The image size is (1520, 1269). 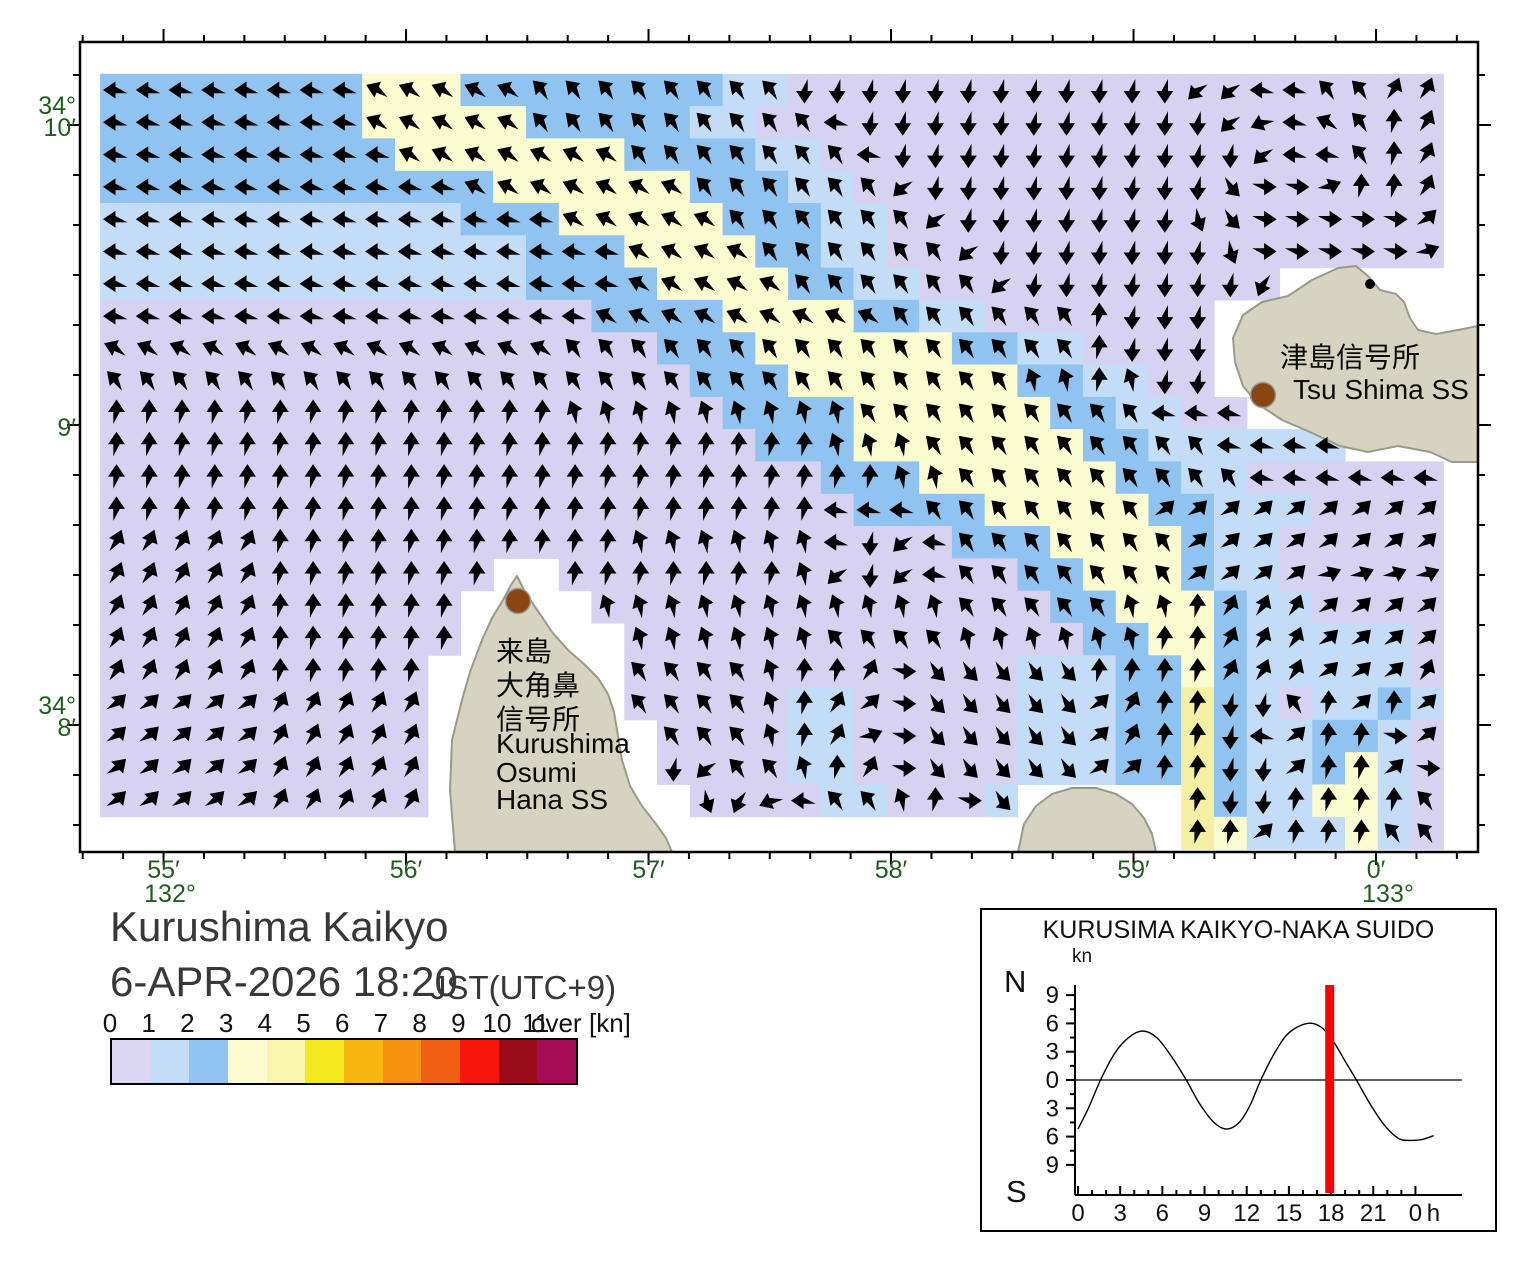 What do you see at coordinates (1433, 1213) in the screenshot?
I see `tide-xaxis-unit: h` at bounding box center [1433, 1213].